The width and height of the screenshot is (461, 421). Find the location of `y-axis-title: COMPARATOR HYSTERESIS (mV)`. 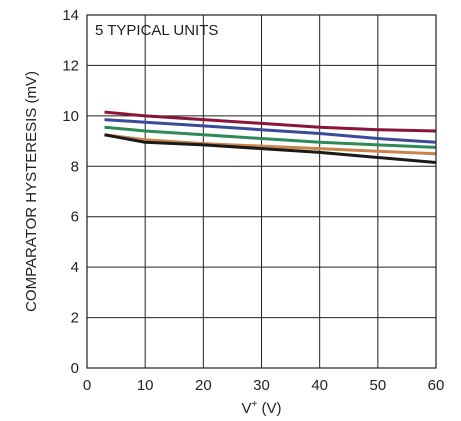

y-axis-title: COMPARATOR HYSTERESIS (mV) is located at coordinates (31, 191).